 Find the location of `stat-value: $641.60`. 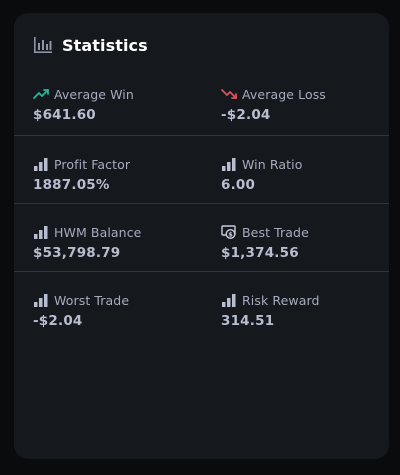

stat-value: $641.60 is located at coordinates (64, 115).